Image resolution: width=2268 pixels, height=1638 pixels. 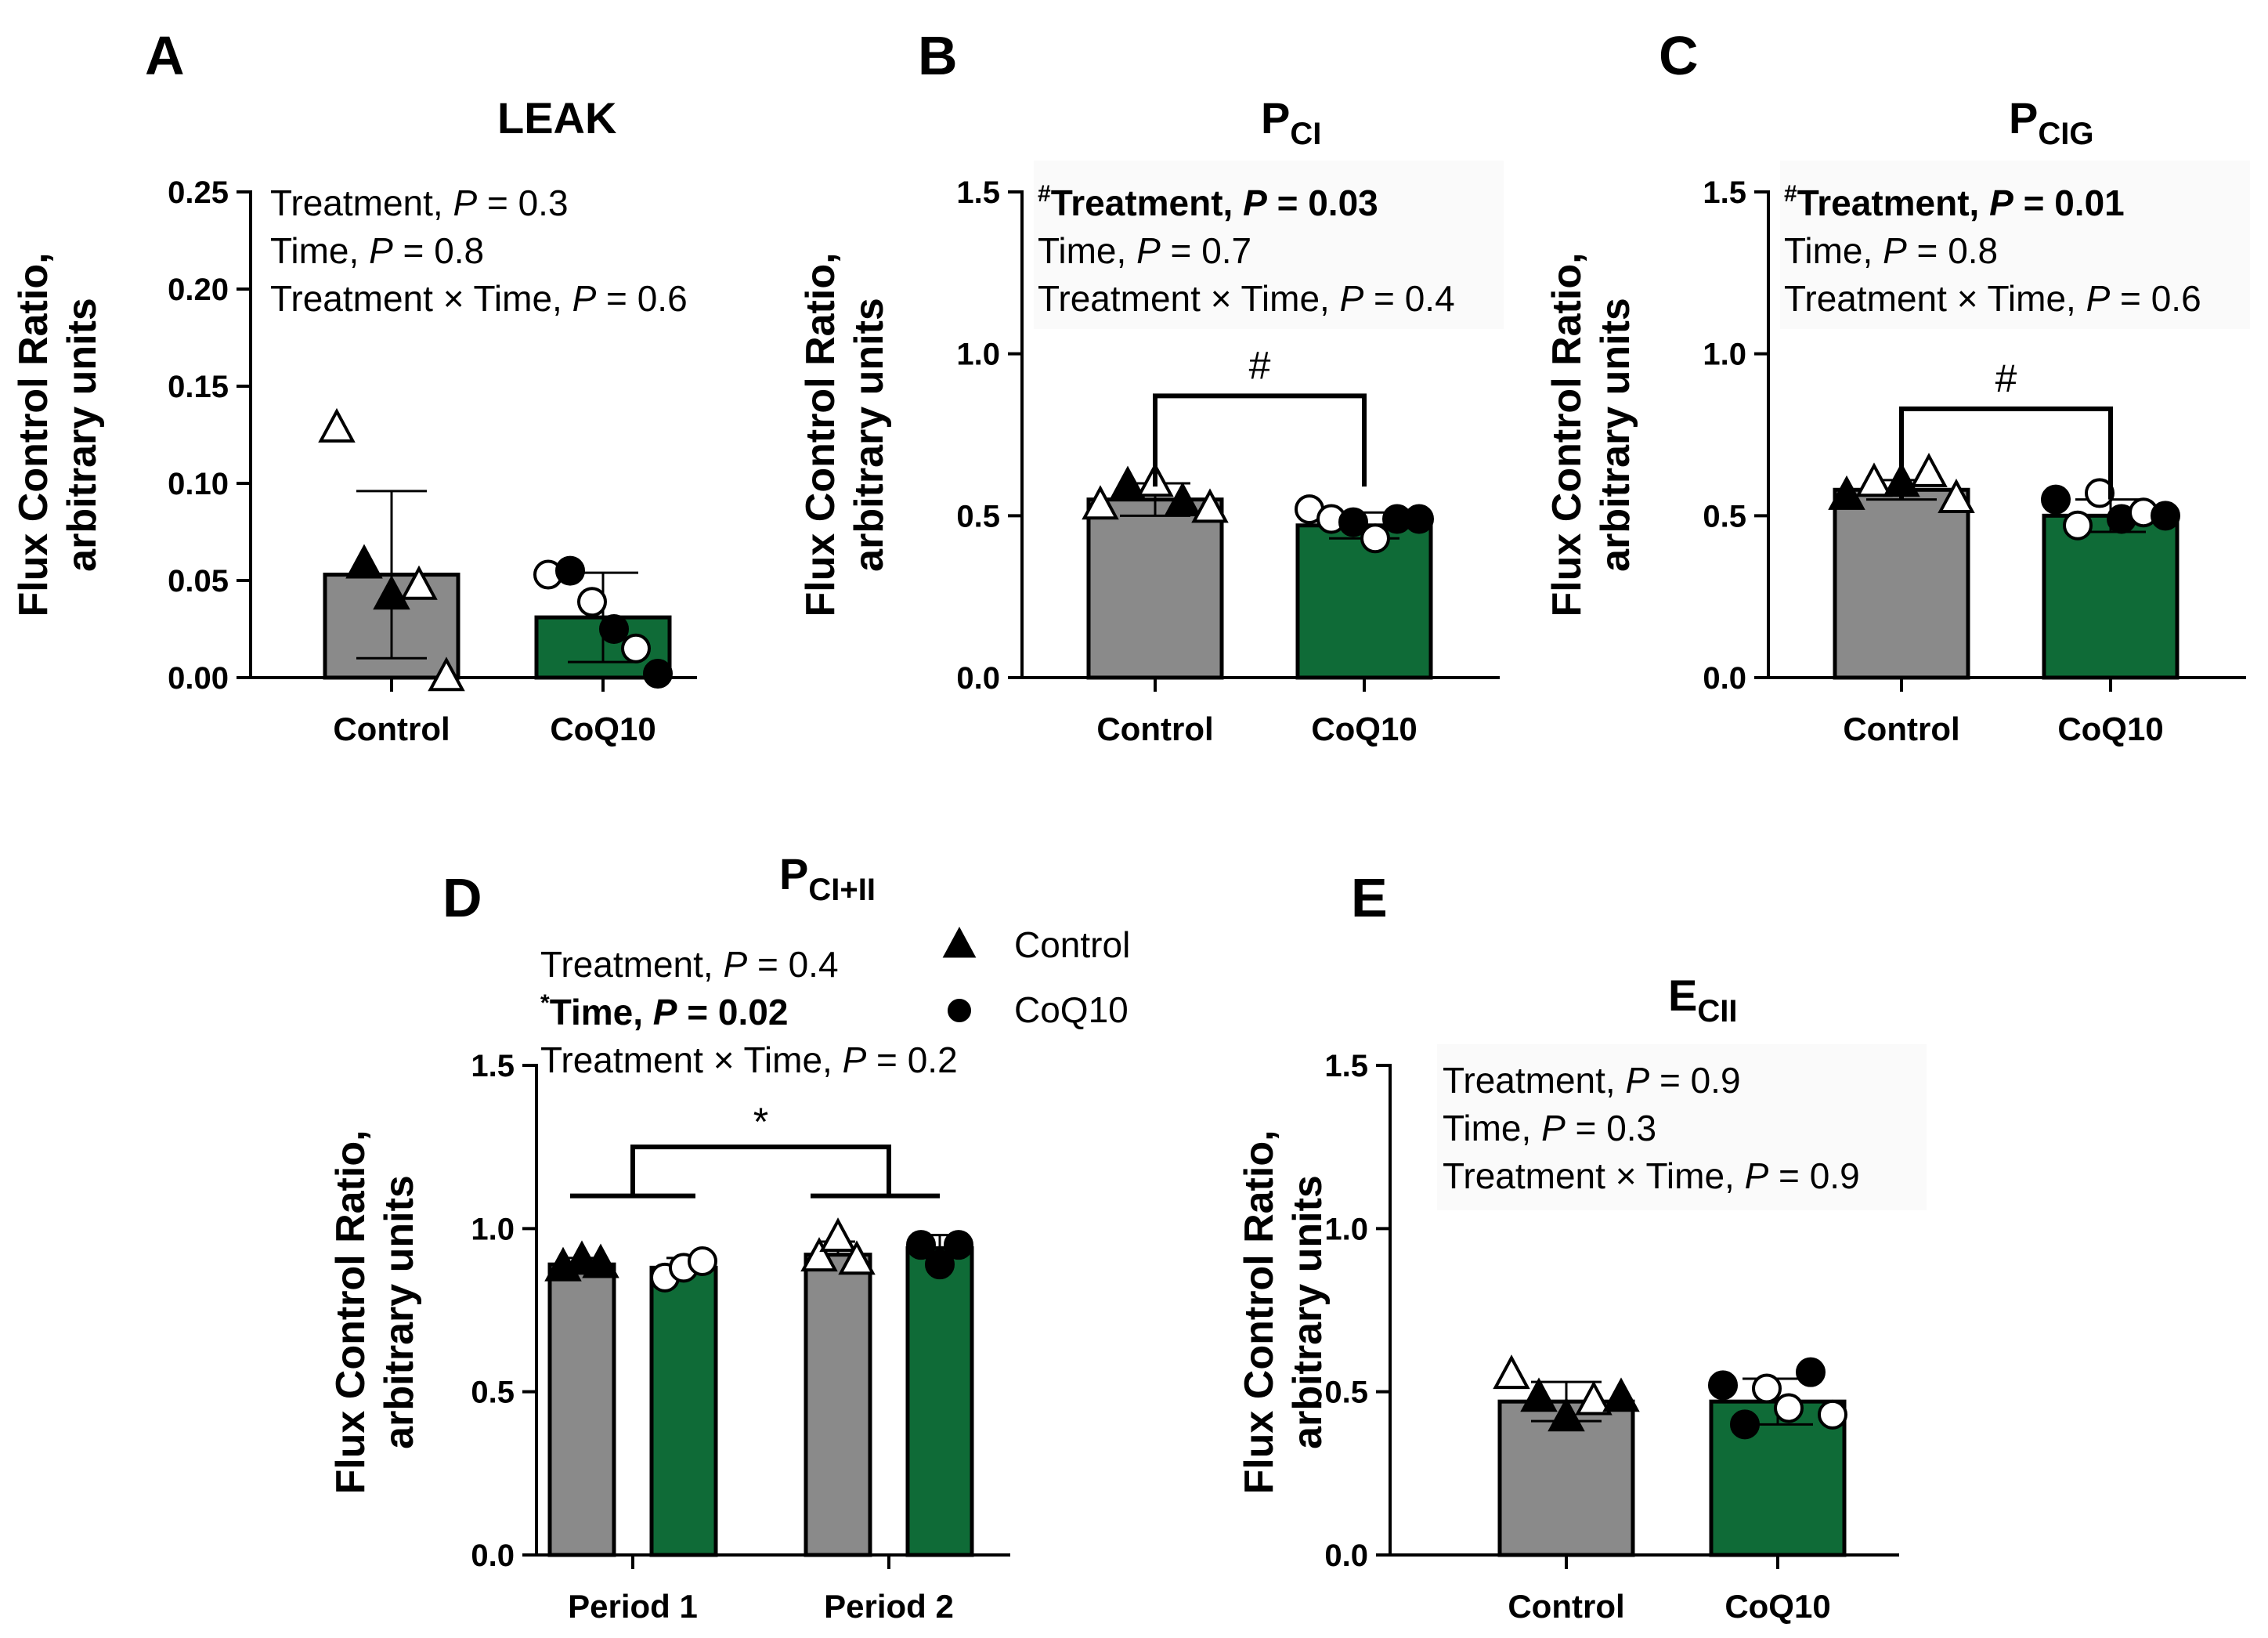 I want to click on stat-line: *Time, P = 0.02, so click(x=664, y=1011).